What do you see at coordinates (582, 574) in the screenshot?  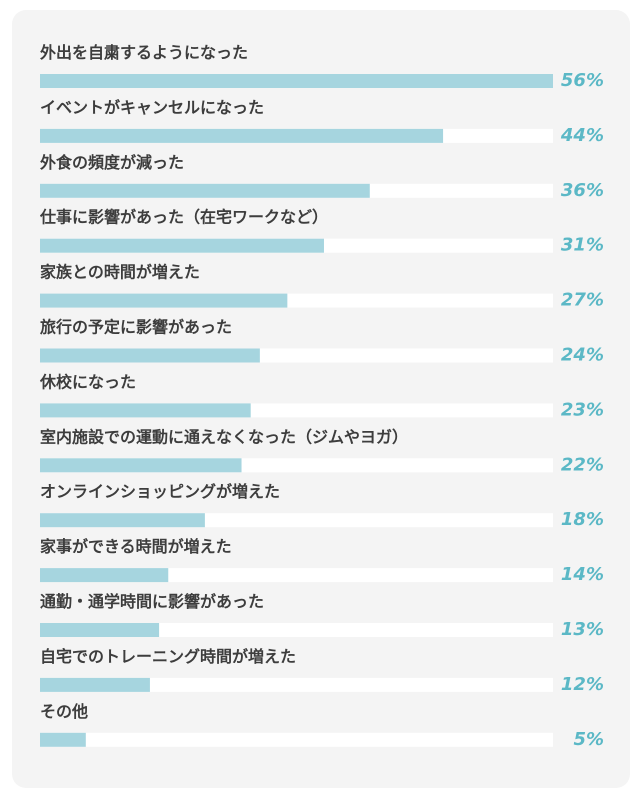 I see `value-label: 14%` at bounding box center [582, 574].